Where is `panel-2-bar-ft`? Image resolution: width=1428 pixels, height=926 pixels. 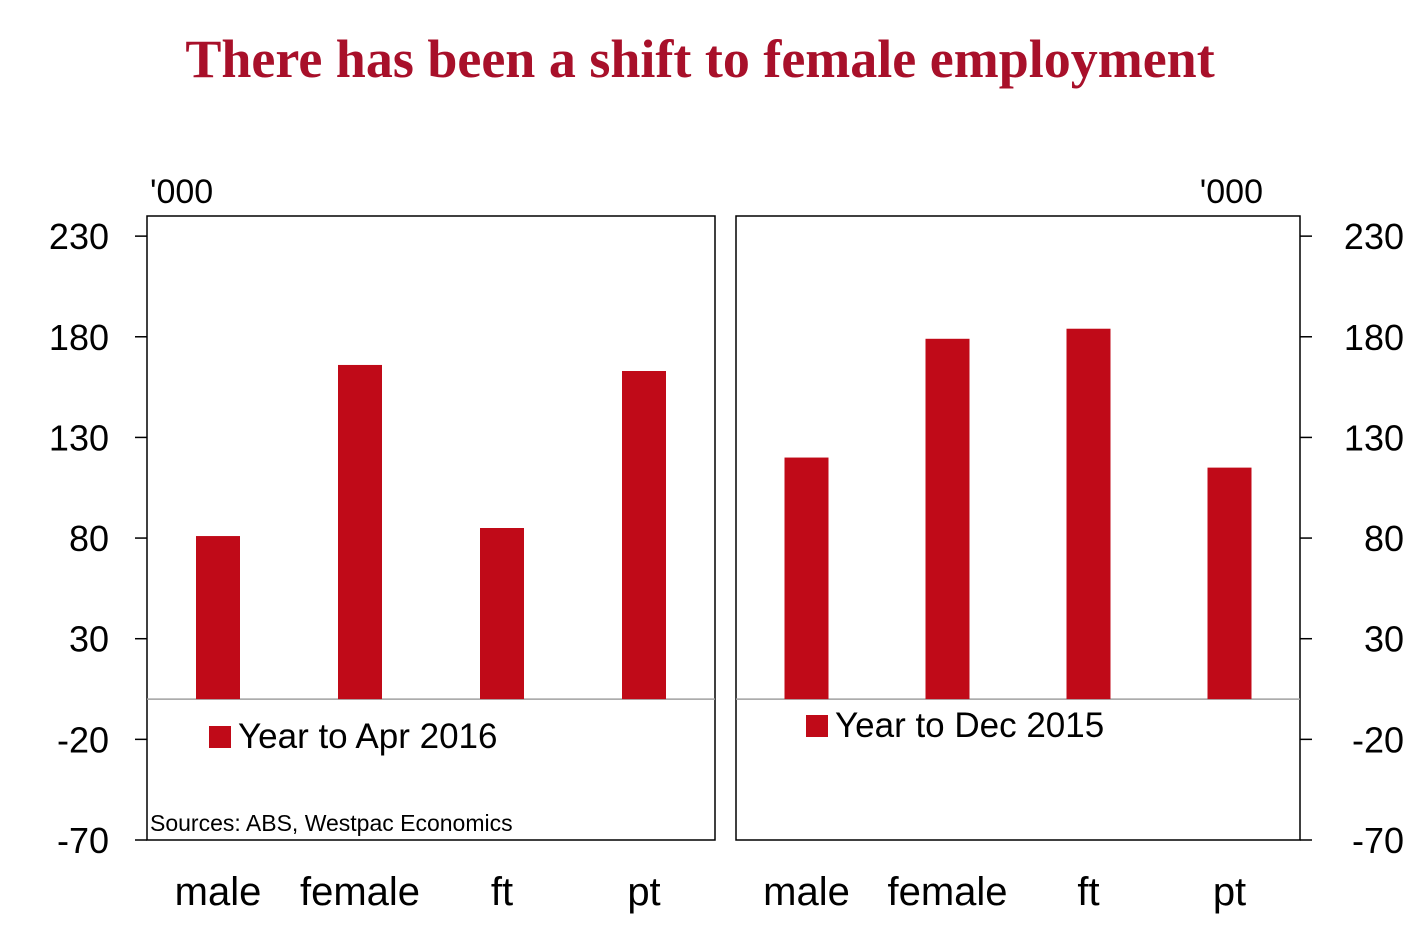 panel-2-bar-ft is located at coordinates (1088, 514).